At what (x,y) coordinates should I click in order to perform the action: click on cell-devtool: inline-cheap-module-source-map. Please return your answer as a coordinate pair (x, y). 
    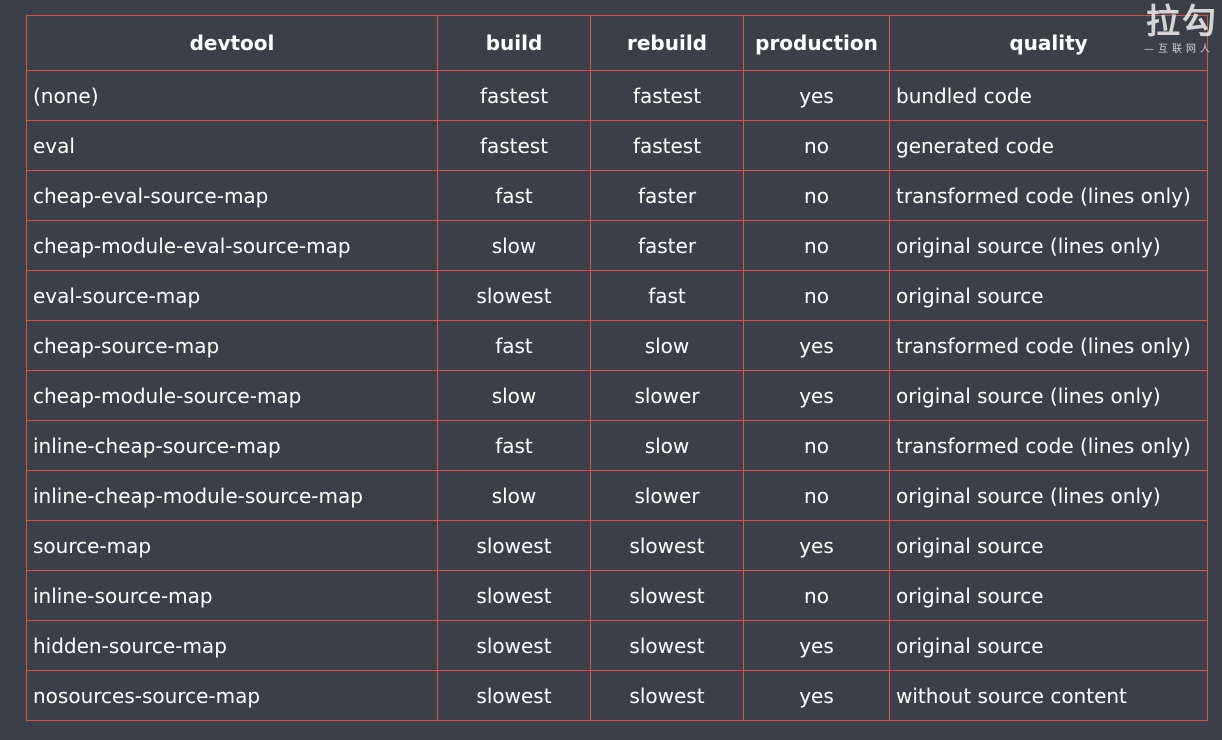
    Looking at the image, I should click on (232, 495).